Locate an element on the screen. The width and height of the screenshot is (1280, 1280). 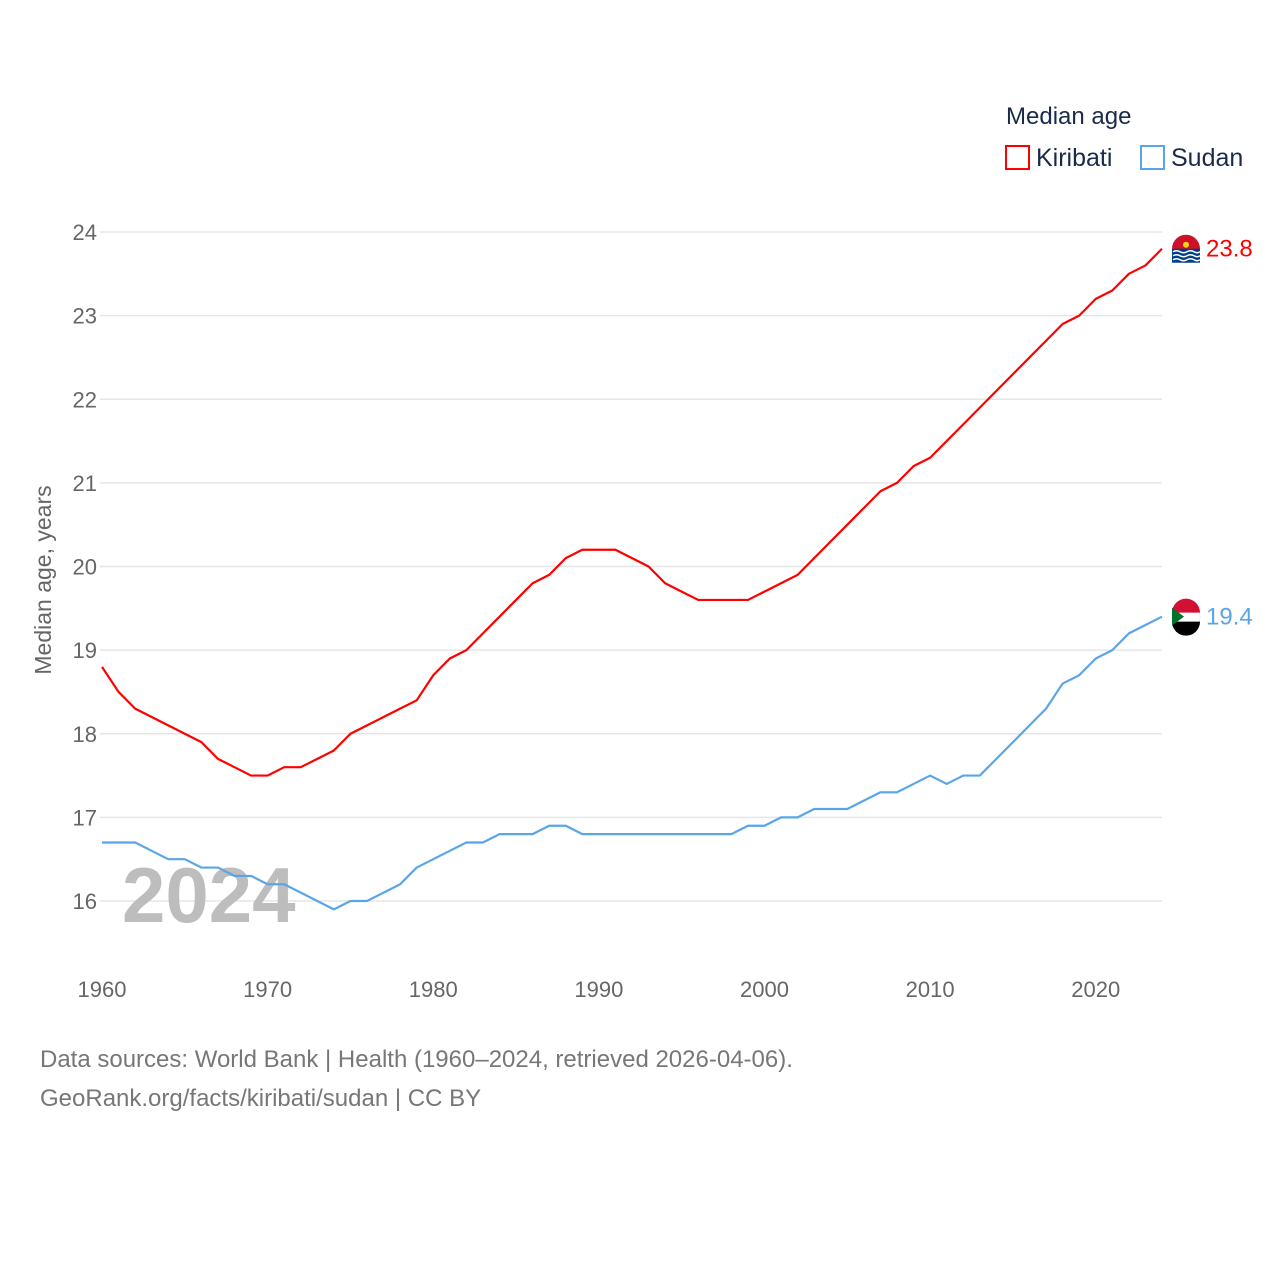
legend-label: Sudan is located at coordinates (1207, 158).